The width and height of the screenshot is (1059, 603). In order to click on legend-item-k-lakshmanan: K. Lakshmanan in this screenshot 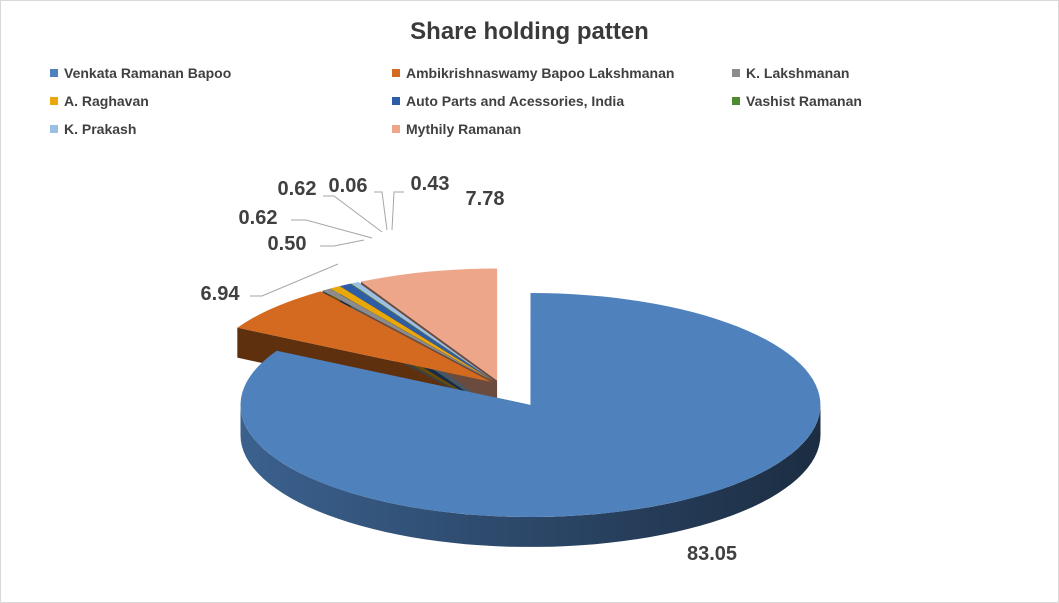, I will do `click(790, 73)`.